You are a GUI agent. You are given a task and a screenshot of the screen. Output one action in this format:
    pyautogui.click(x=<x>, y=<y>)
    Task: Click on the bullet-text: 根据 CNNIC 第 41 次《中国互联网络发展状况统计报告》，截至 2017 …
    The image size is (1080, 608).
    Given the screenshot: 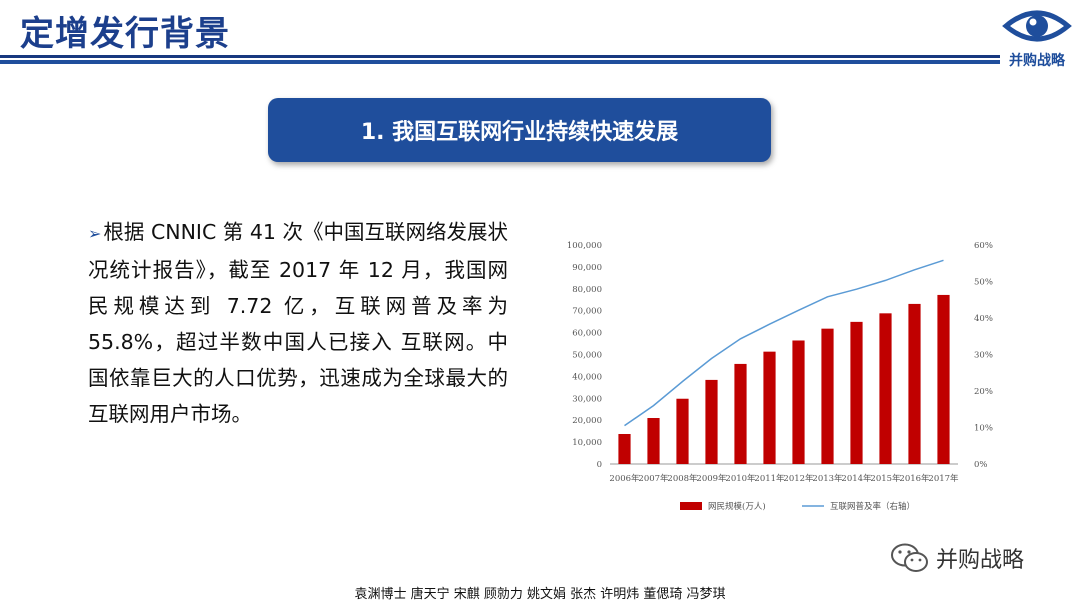 What is the action you would take?
    pyautogui.click(x=298, y=323)
    